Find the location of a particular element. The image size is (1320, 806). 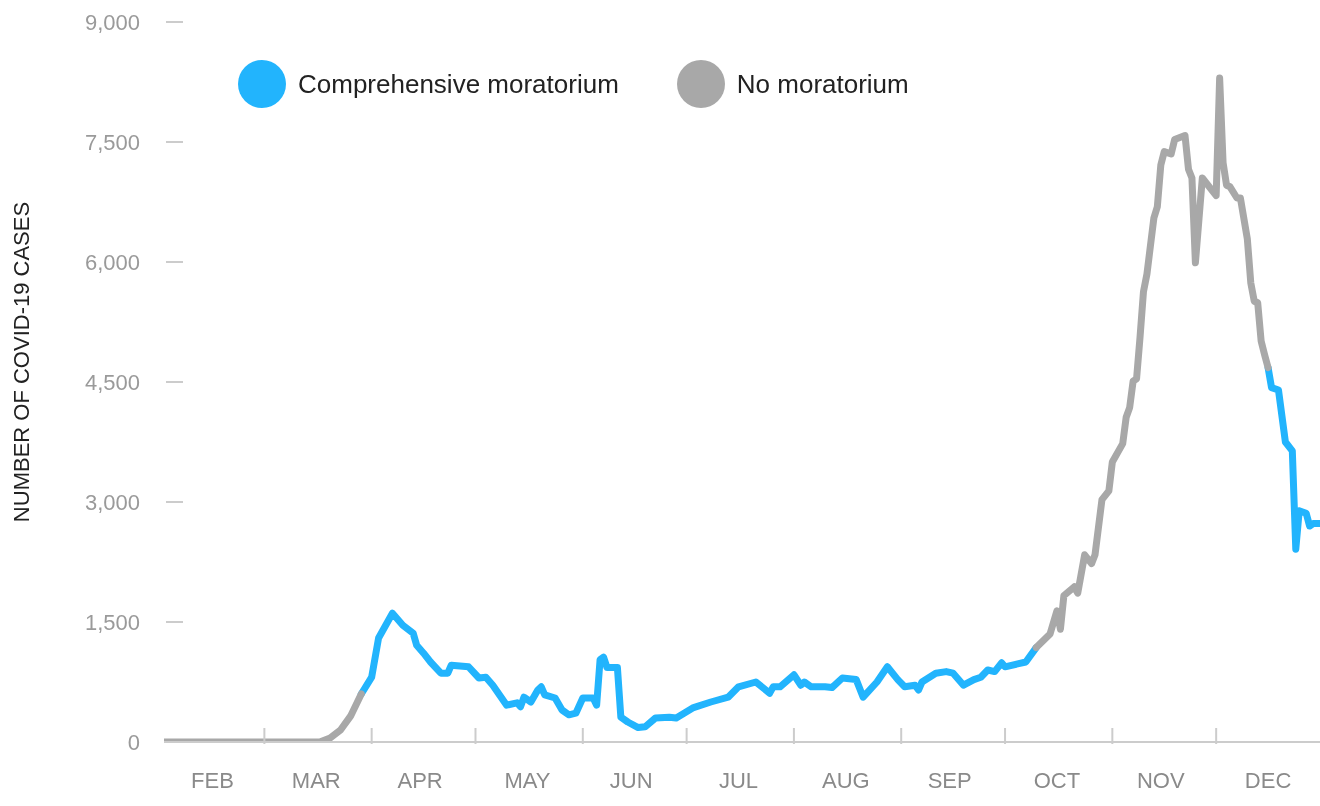

x-tick-label: MAY is located at coordinates (527, 780).